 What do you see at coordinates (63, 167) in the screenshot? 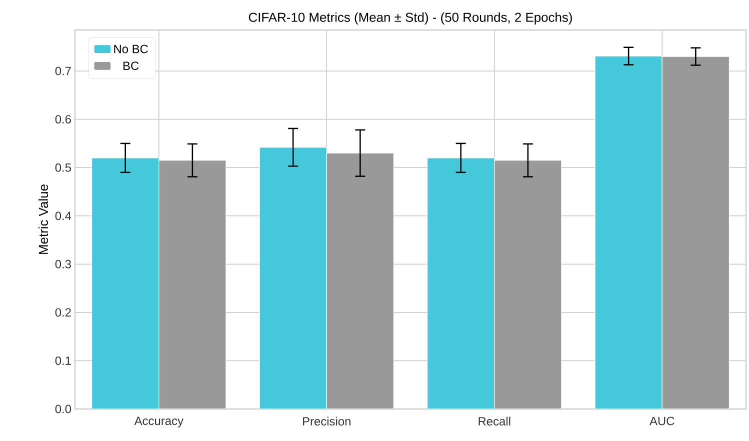
I see `y-tick-label: 0.5` at bounding box center [63, 167].